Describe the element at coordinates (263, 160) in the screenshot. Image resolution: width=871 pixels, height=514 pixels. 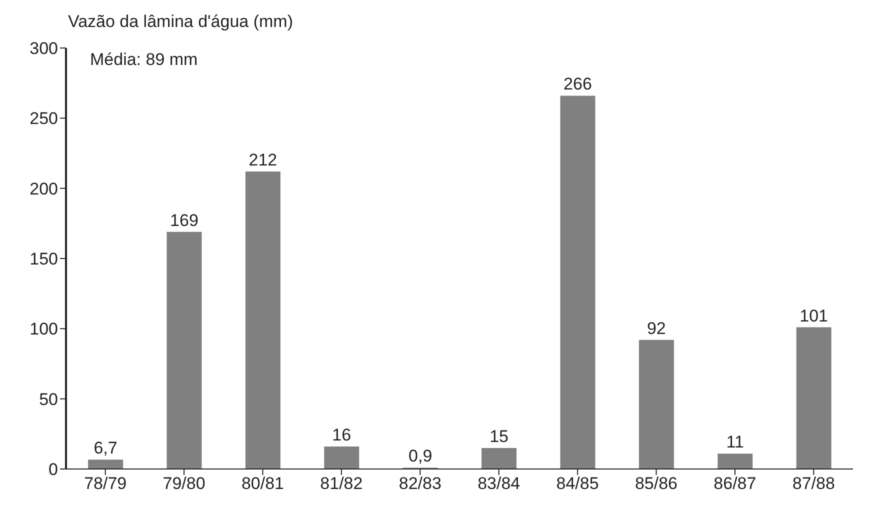
I see `data-label: 212` at that location.